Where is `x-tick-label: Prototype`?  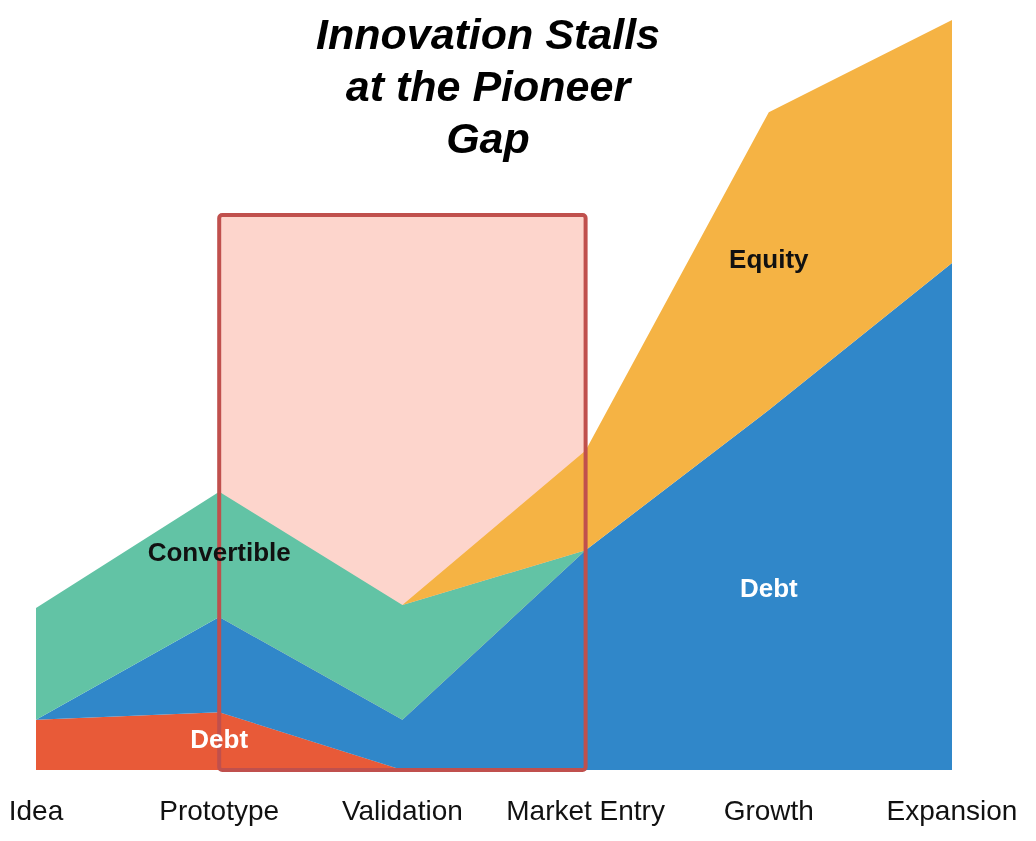
x-tick-label: Prototype is located at coordinates (219, 810).